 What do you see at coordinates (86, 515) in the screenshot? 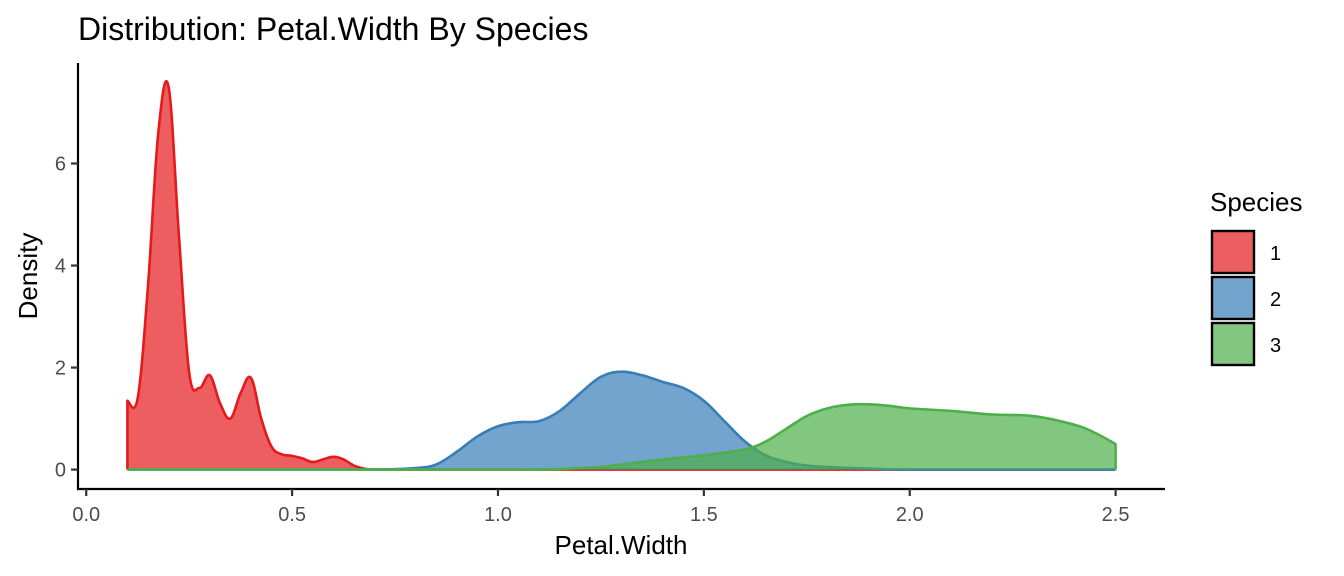
I see `x-tick-label: 0.0` at bounding box center [86, 515].